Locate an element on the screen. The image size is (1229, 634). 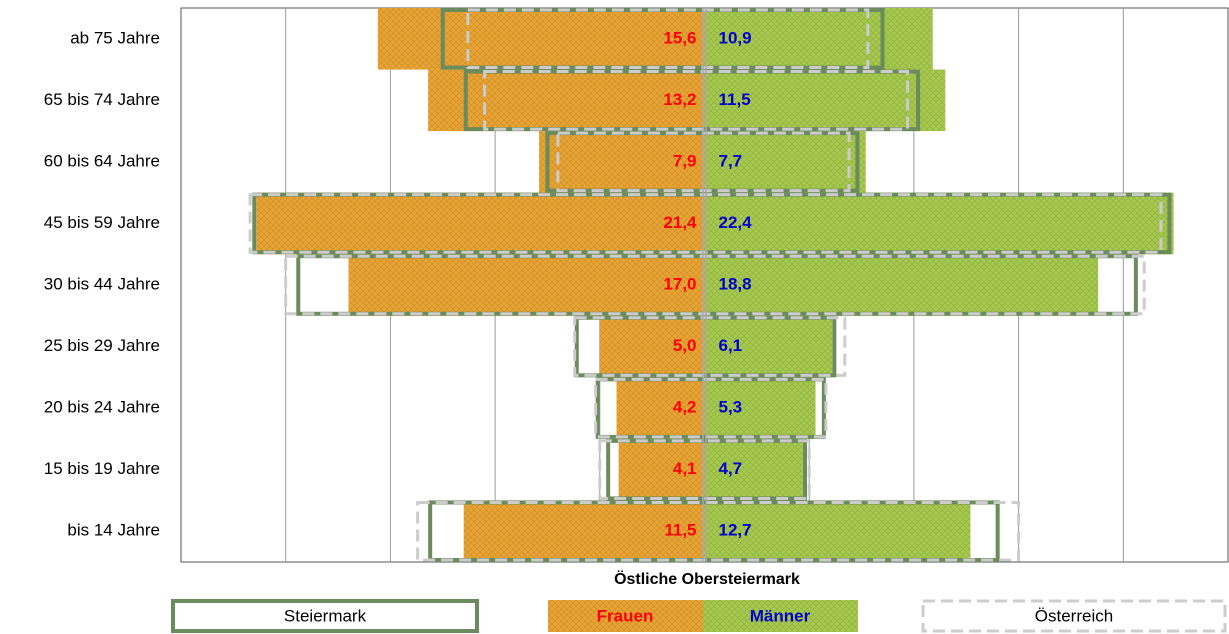
value-label: 12,7 is located at coordinates (735, 530).